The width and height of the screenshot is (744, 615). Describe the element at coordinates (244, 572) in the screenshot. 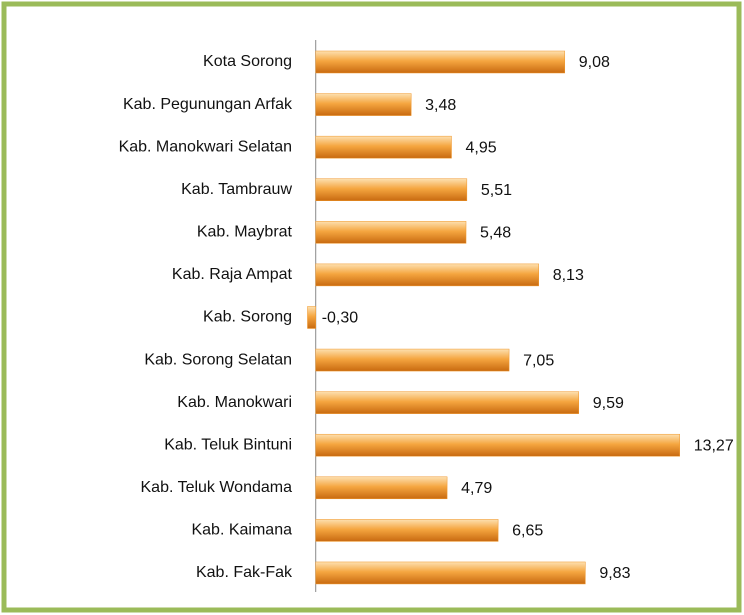

I see `category-label: Kab. Fak-Fak` at that location.